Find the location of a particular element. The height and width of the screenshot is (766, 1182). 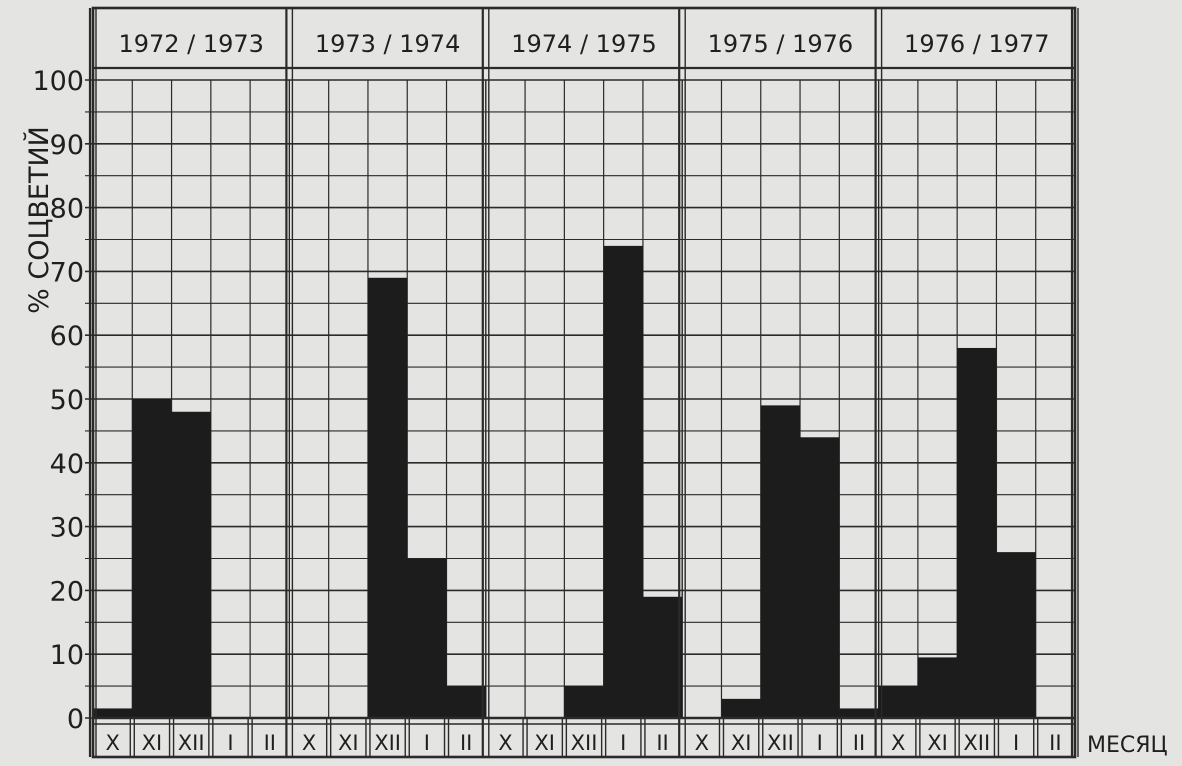

x-axis-label: МЕСЯЦ is located at coordinates (1127, 745).